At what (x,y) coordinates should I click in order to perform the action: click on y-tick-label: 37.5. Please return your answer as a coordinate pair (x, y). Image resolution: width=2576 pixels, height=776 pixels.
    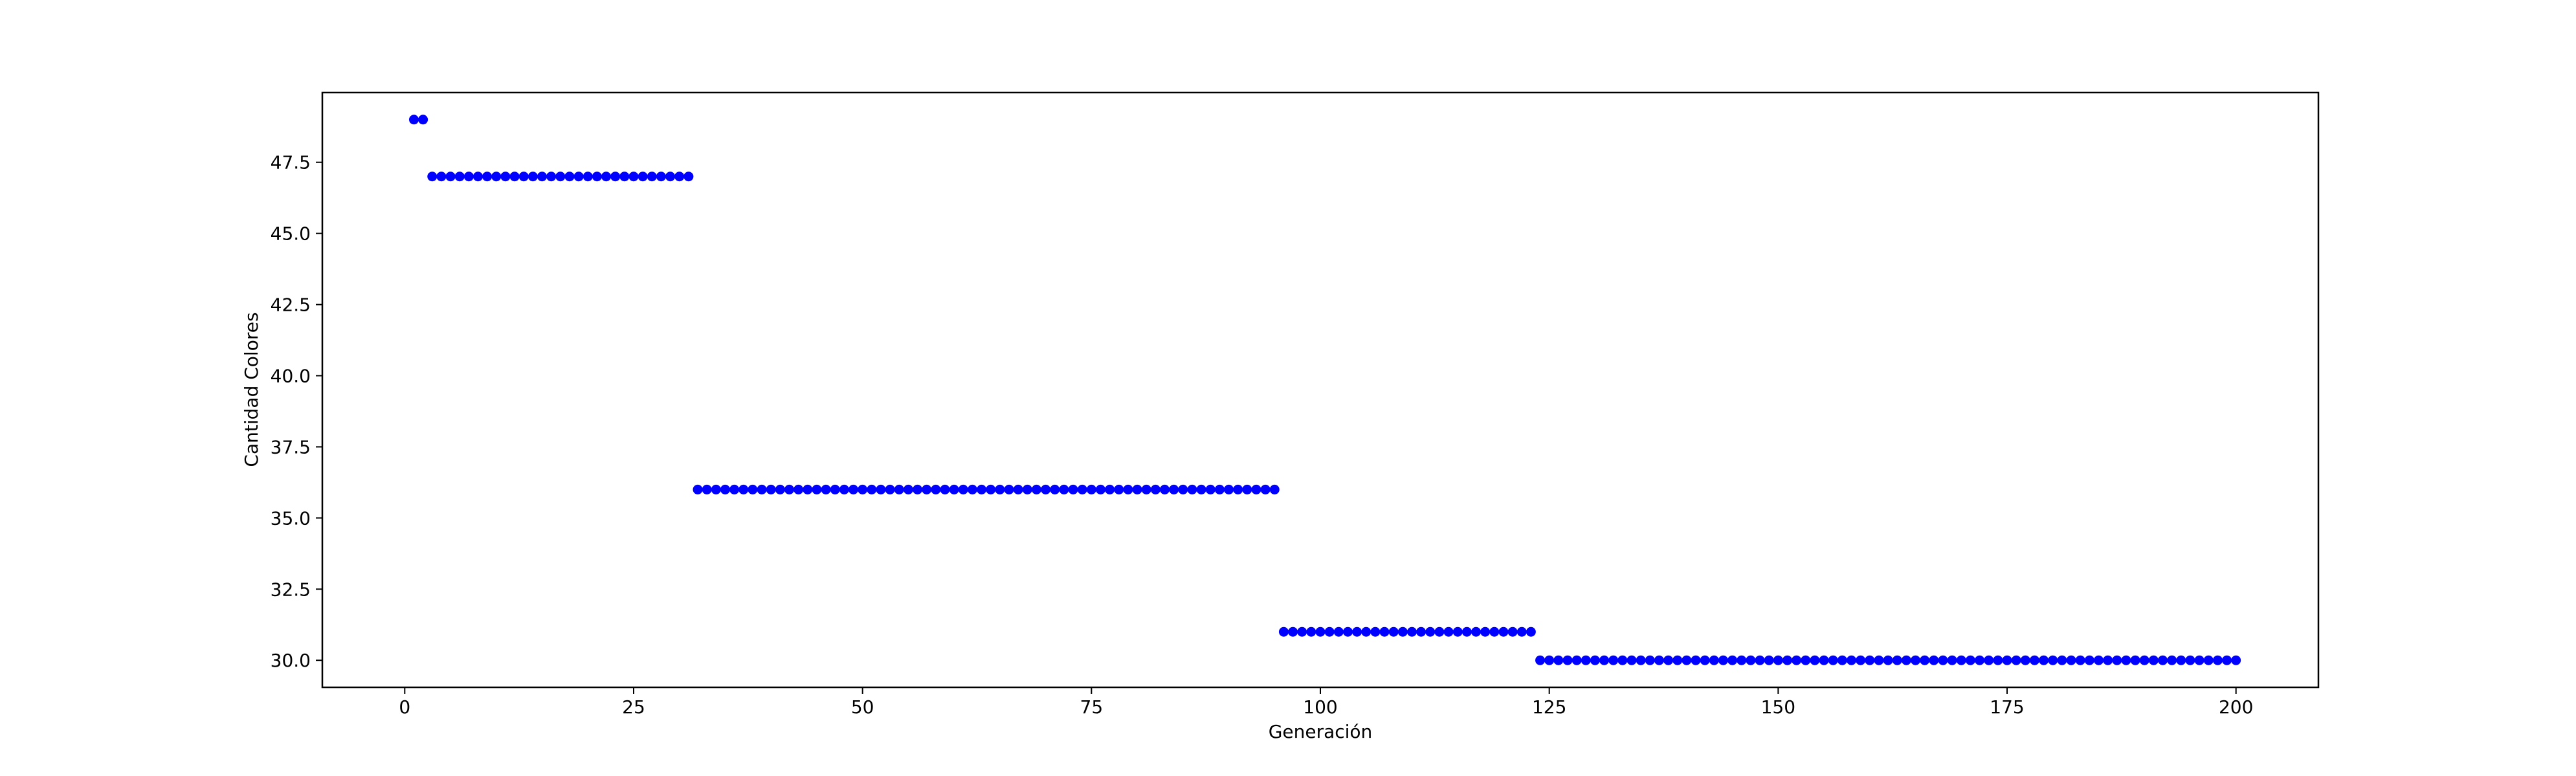
    Looking at the image, I should click on (291, 447).